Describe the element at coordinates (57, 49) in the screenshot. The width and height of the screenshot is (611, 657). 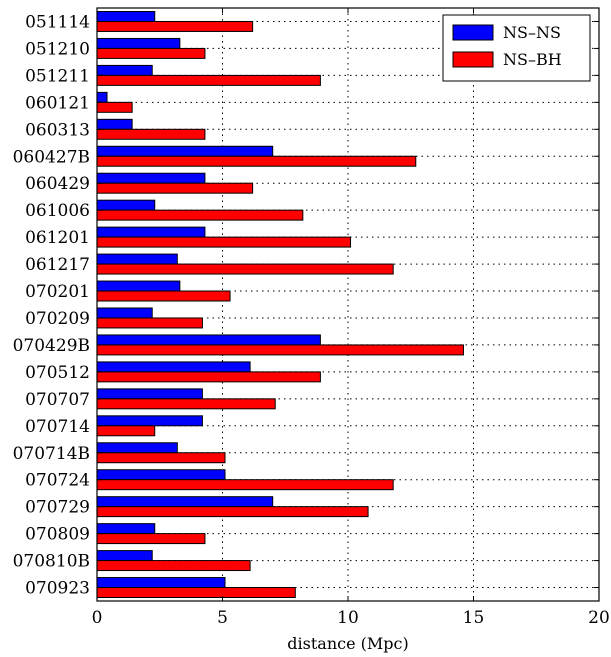
I see `y-tick-label: 051210` at that location.